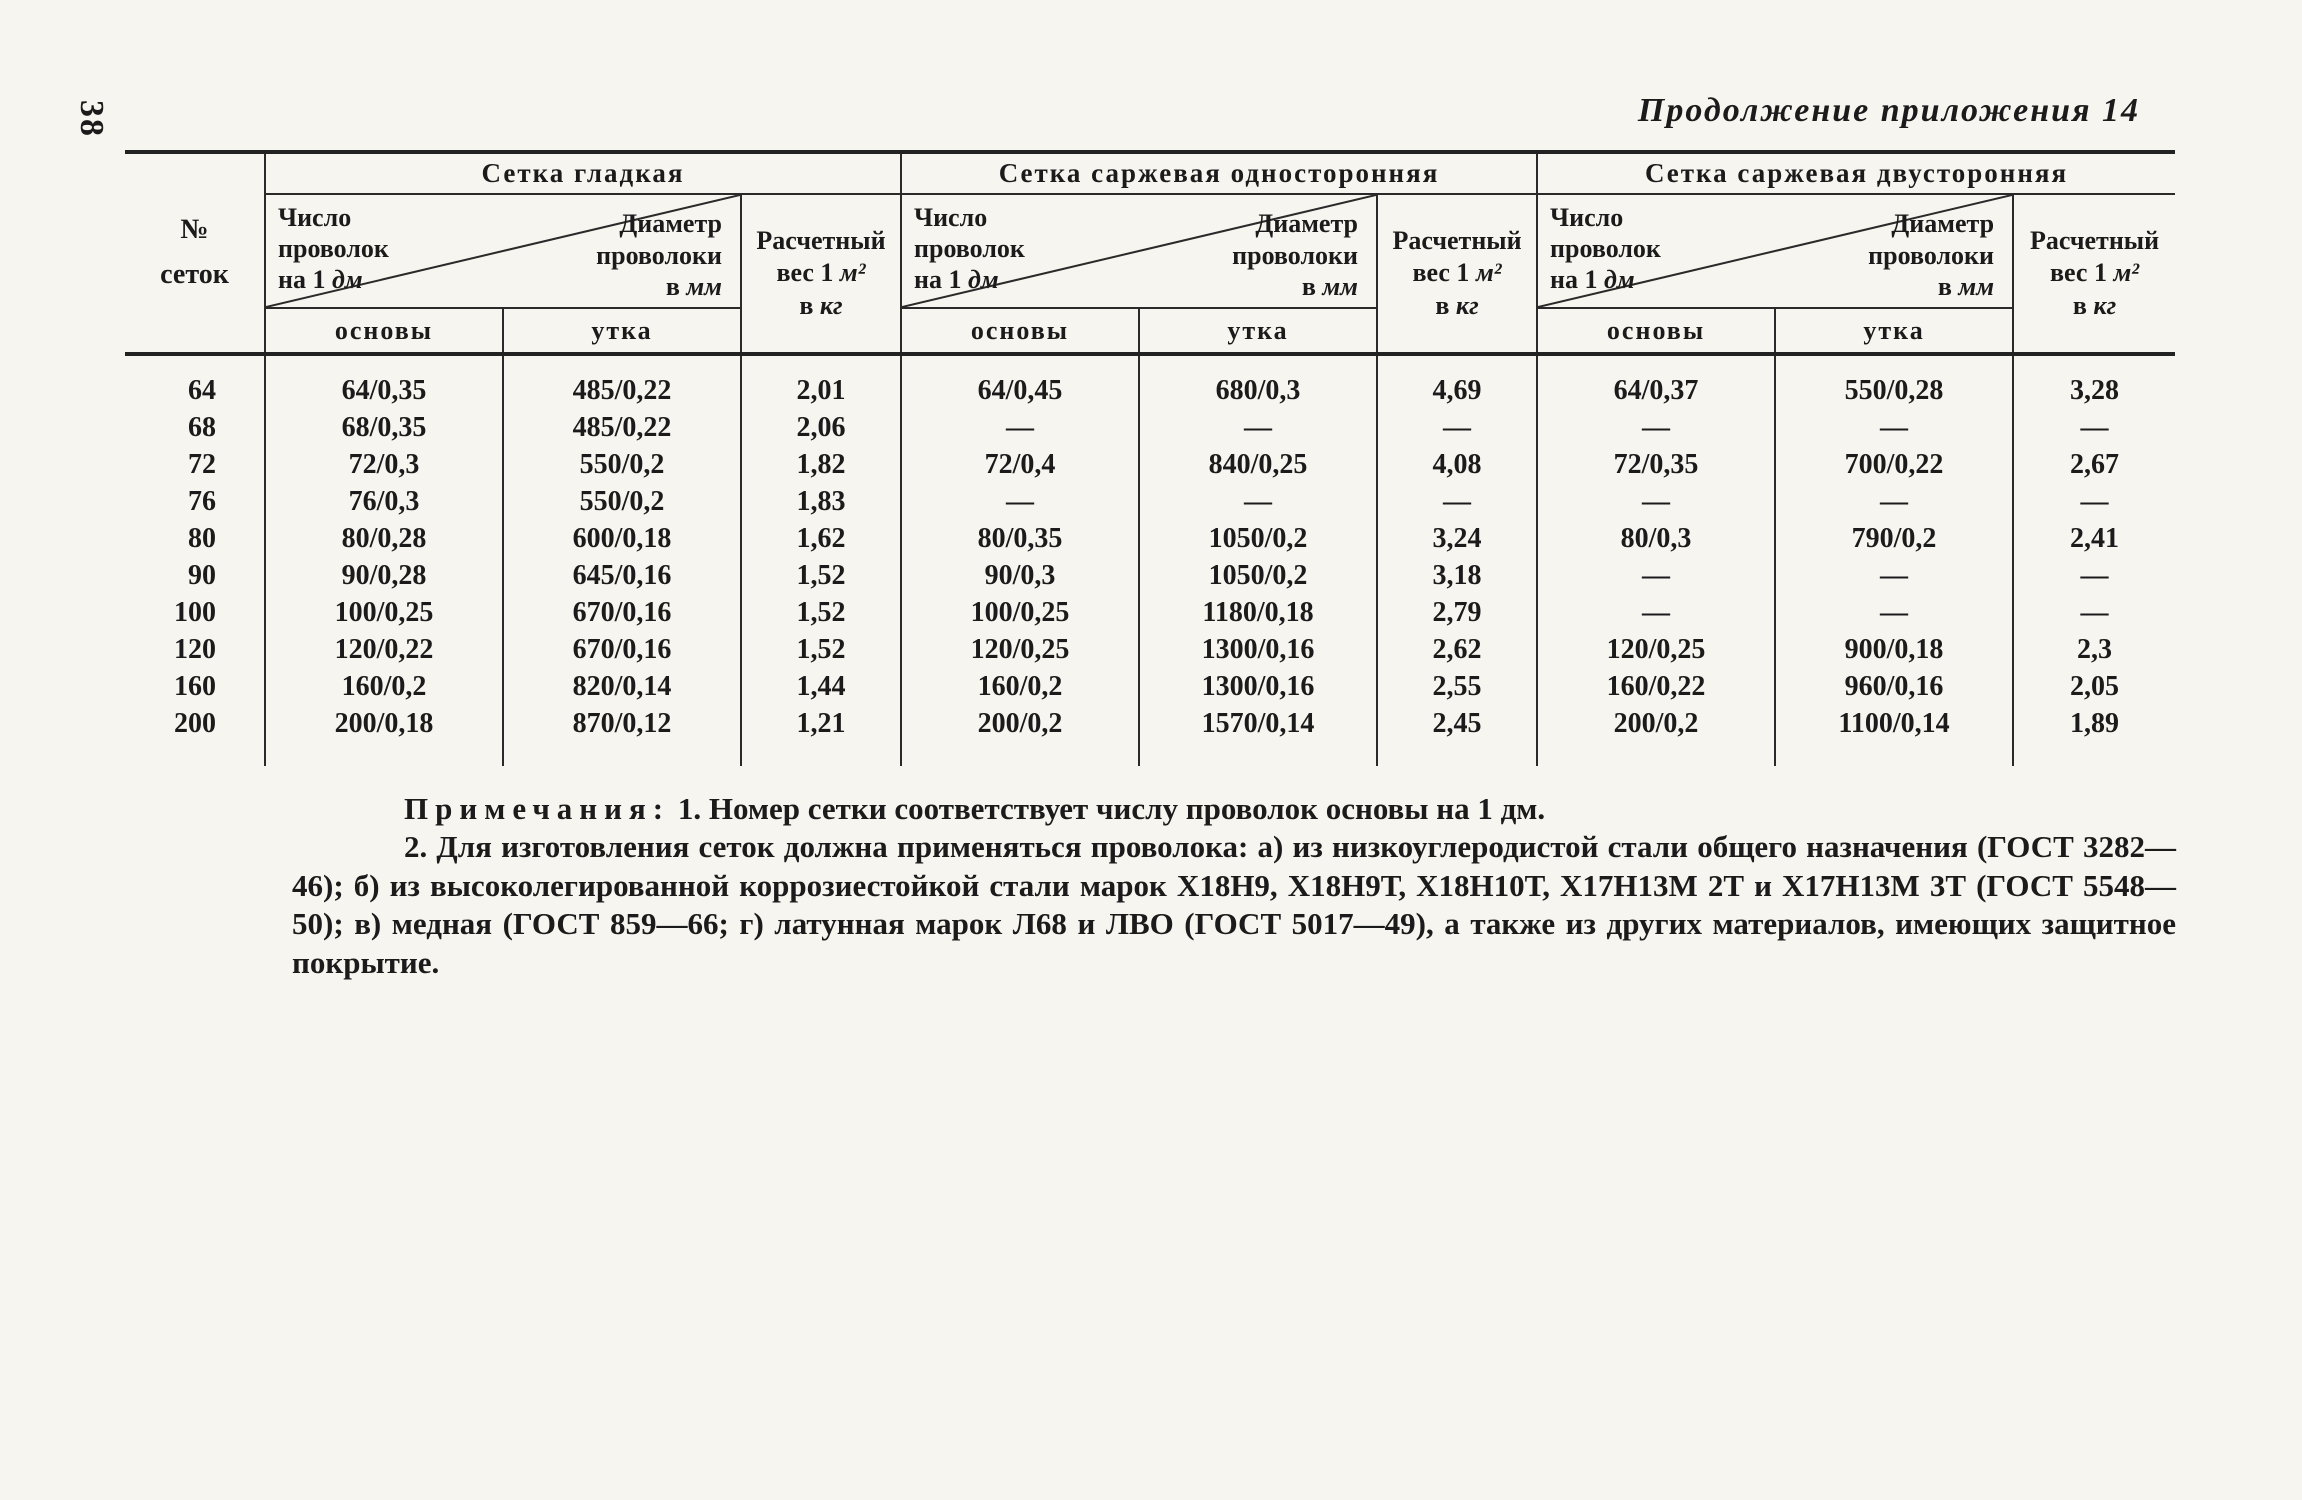 The height and width of the screenshot is (1500, 2302). Describe the element at coordinates (1456, 390) in the screenshot. I see `data-cell: 4,69` at that location.